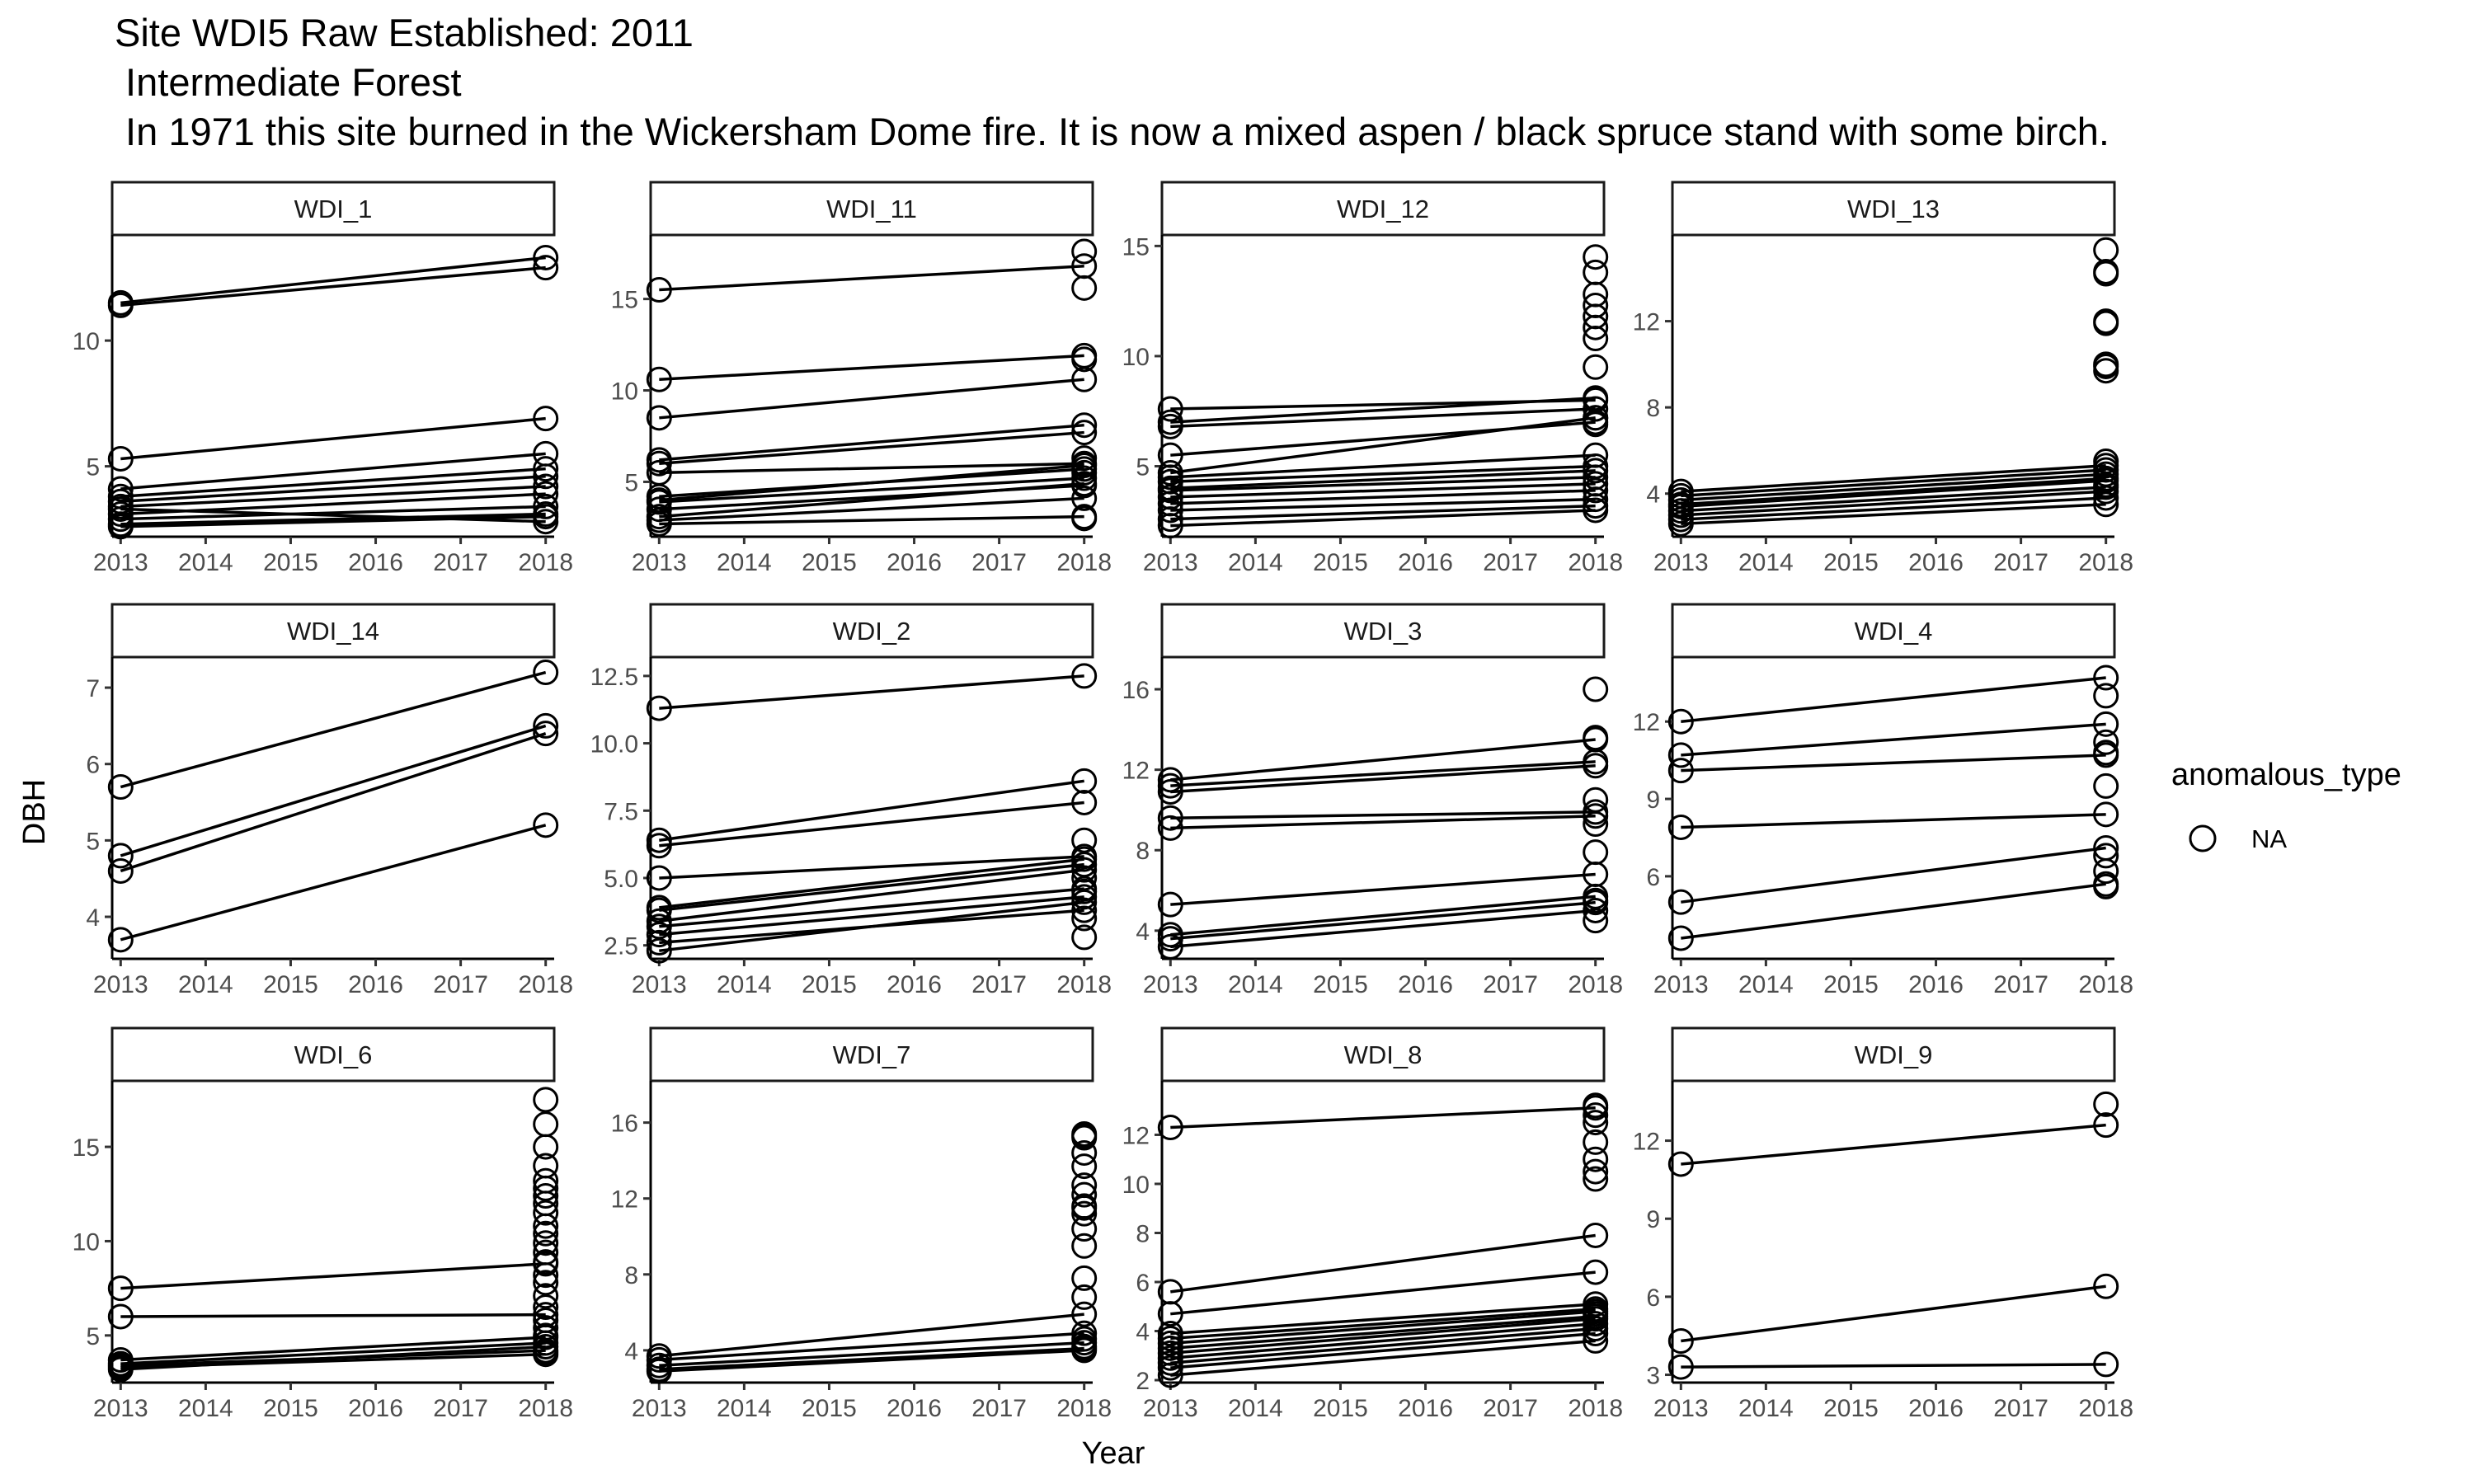 This screenshot has height=1484, width=2474. What do you see at coordinates (2269, 838) in the screenshot?
I see `legend-label-na: NA` at bounding box center [2269, 838].